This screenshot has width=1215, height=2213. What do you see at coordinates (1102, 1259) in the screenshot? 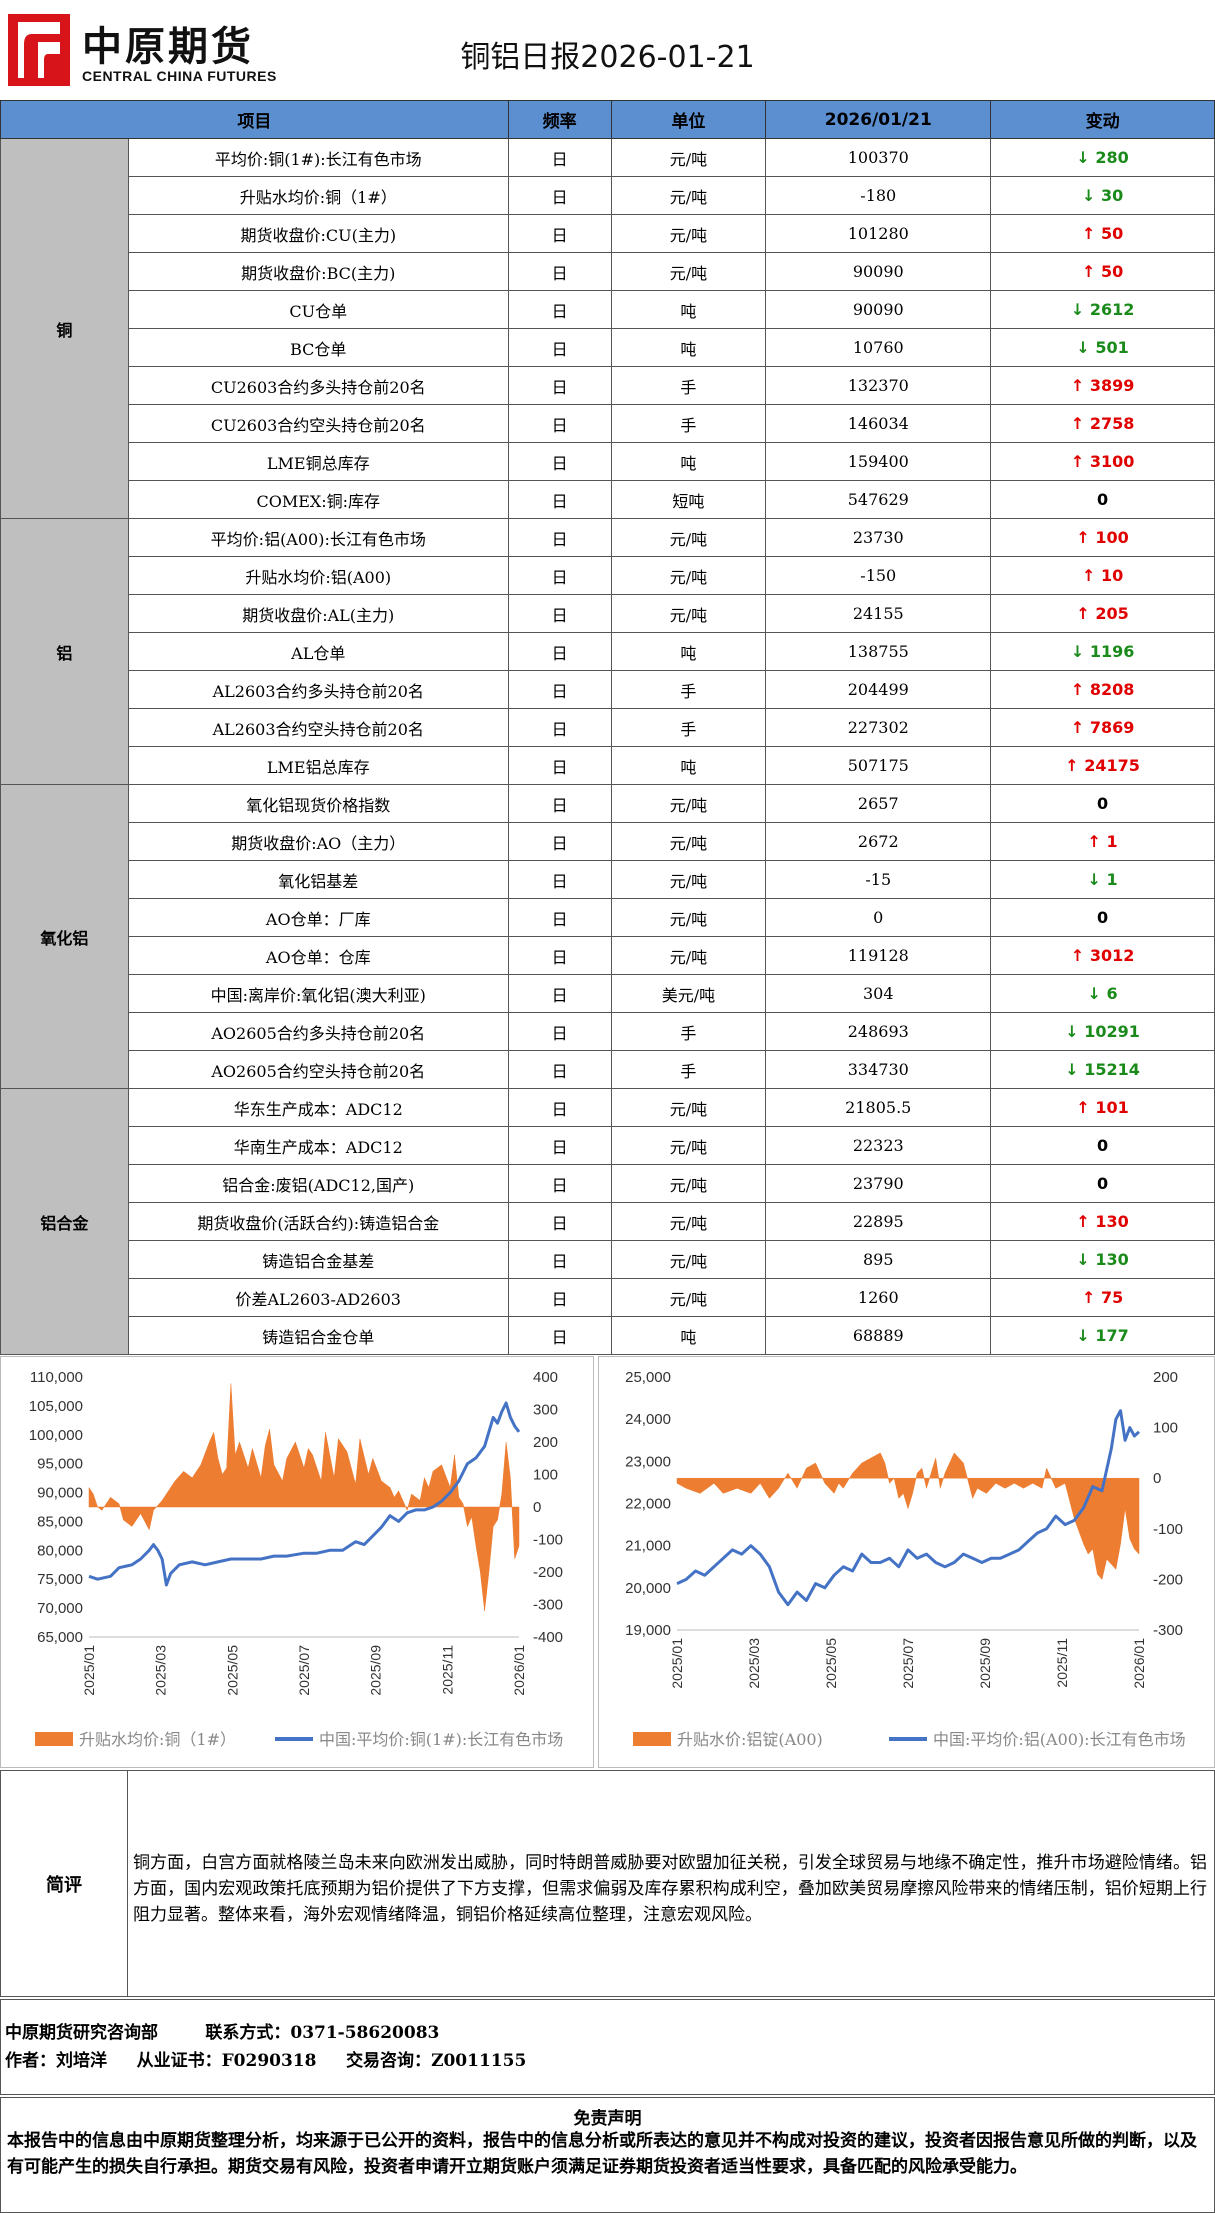
I see `change-cell: ↓ 130` at bounding box center [1102, 1259].